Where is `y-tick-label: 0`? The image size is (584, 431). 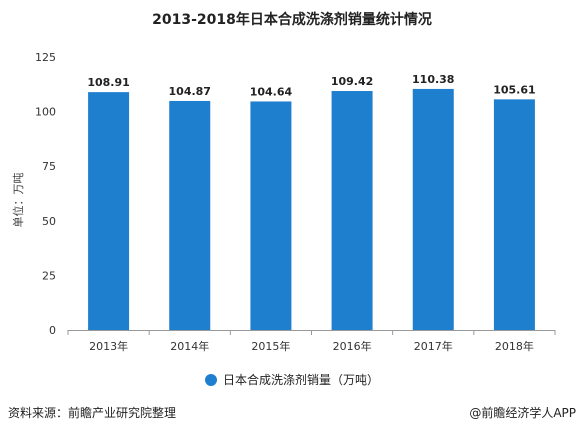
y-tick-label: 0 is located at coordinates (52, 330).